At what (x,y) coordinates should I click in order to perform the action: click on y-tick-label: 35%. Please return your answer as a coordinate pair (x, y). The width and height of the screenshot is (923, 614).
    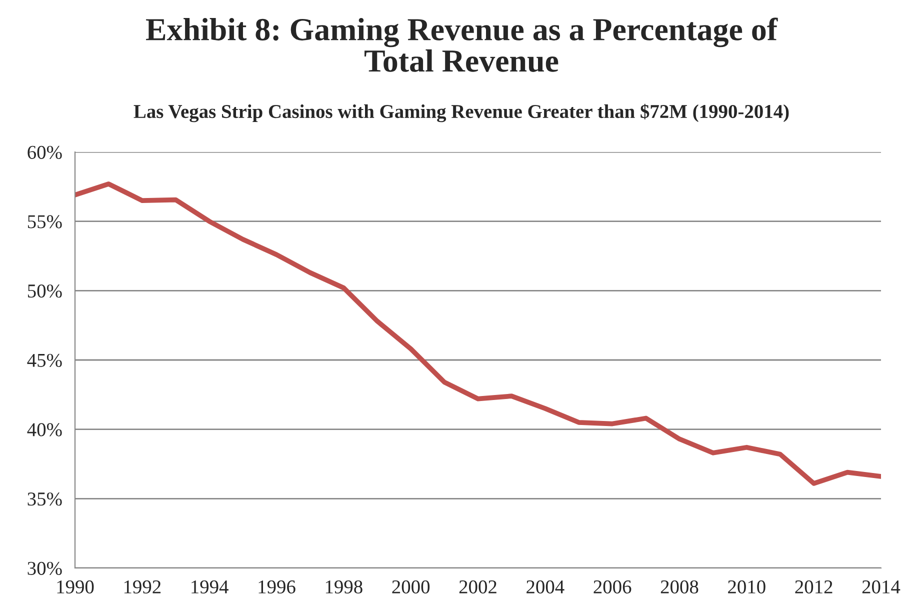
    Looking at the image, I should click on (45, 499).